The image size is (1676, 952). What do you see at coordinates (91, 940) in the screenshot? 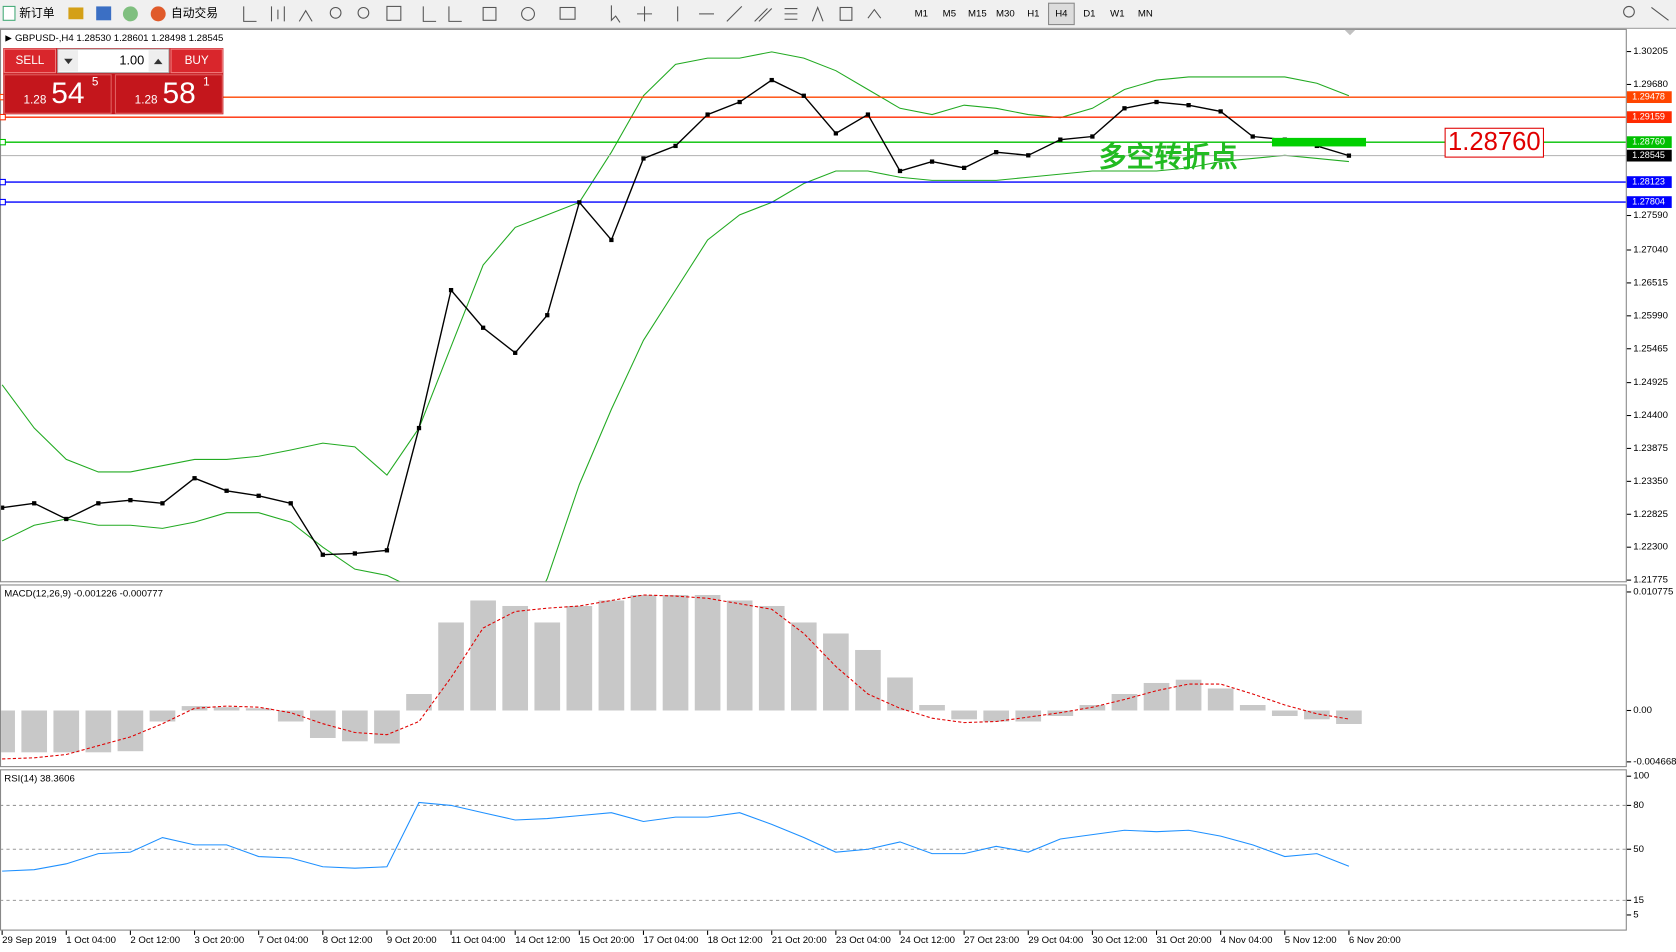
I see `x-tick-label: 1 Oct 04:00` at bounding box center [91, 940].